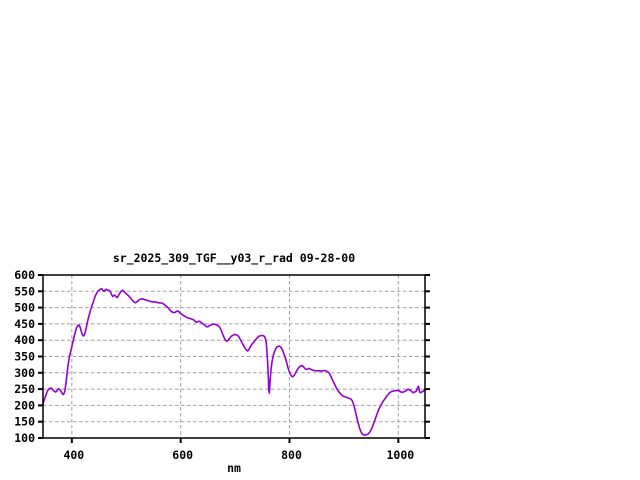 The height and width of the screenshot is (480, 640). Describe the element at coordinates (24, 308) in the screenshot. I see `y-tick-label: 500` at that location.